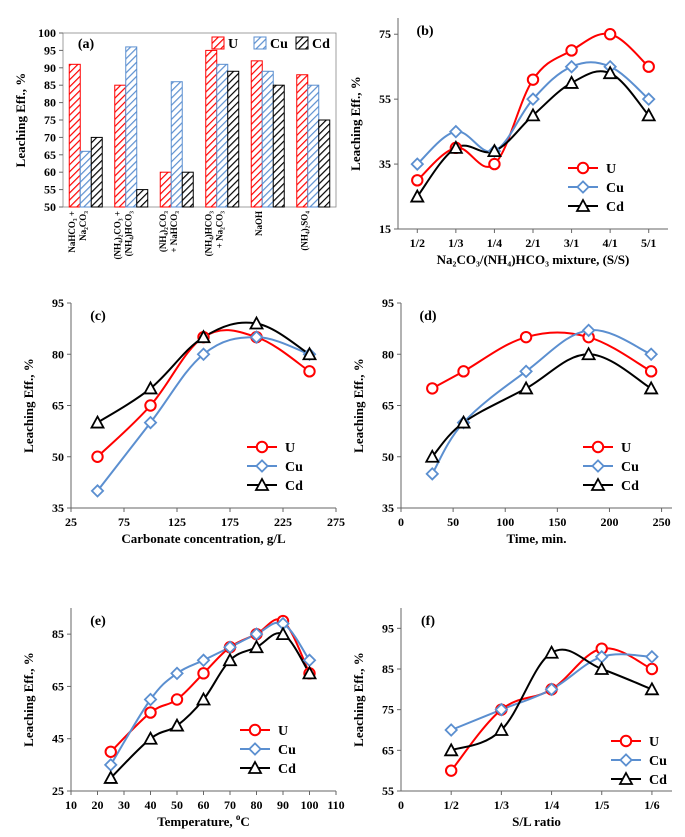 The width and height of the screenshot is (685, 837). Describe the element at coordinates (310, 805) in the screenshot. I see `x-tick-label: 100` at that location.